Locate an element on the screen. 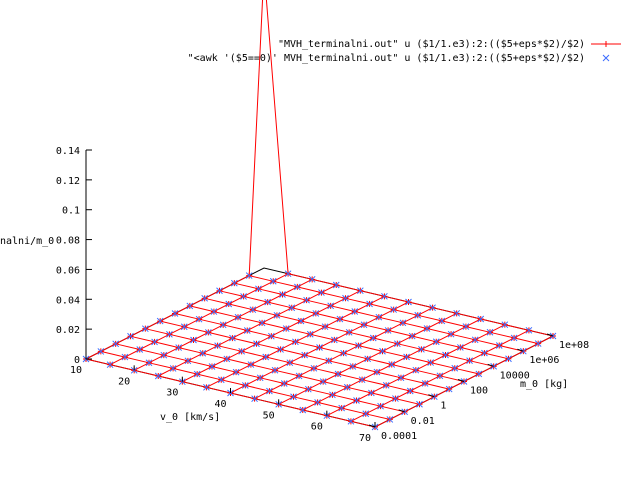 This screenshot has height=480, width=640. y-axis-title: m_0 [kg] is located at coordinates (544, 384).